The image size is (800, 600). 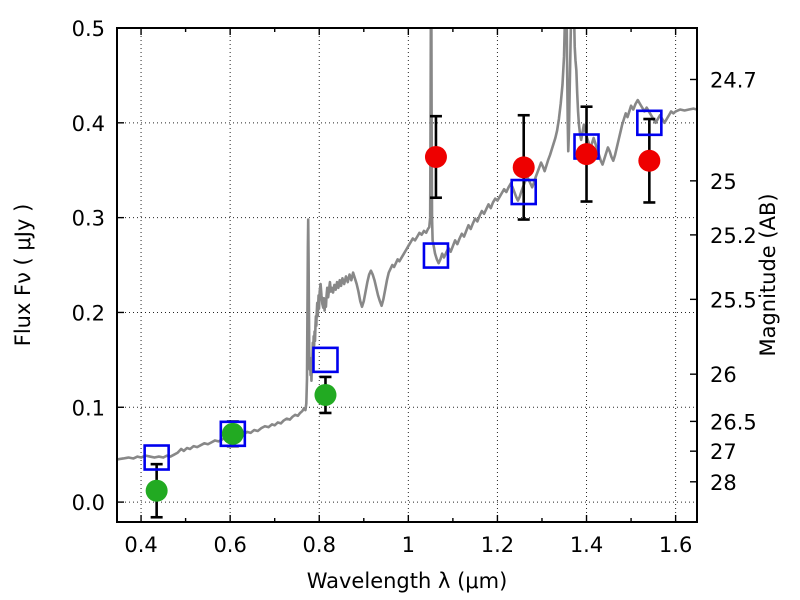 What do you see at coordinates (88, 503) in the screenshot?
I see `y-tick-label: 0.0` at bounding box center [88, 503].